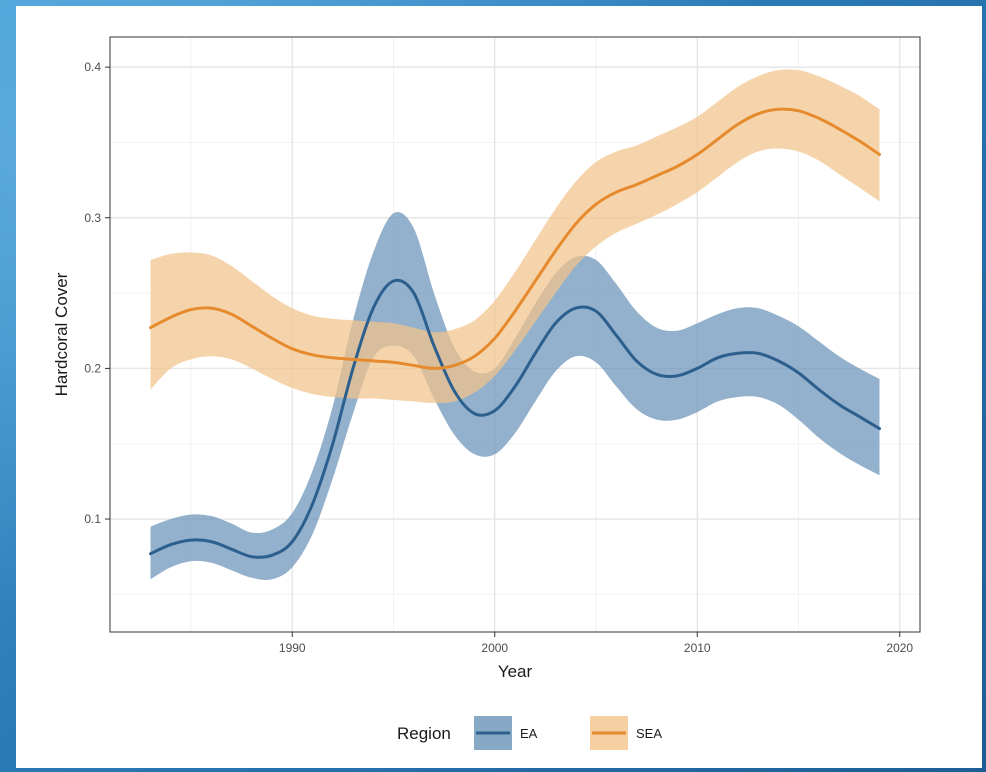 The width and height of the screenshot is (986, 772). I want to click on y-tick-label: 0.1, so click(92, 519).